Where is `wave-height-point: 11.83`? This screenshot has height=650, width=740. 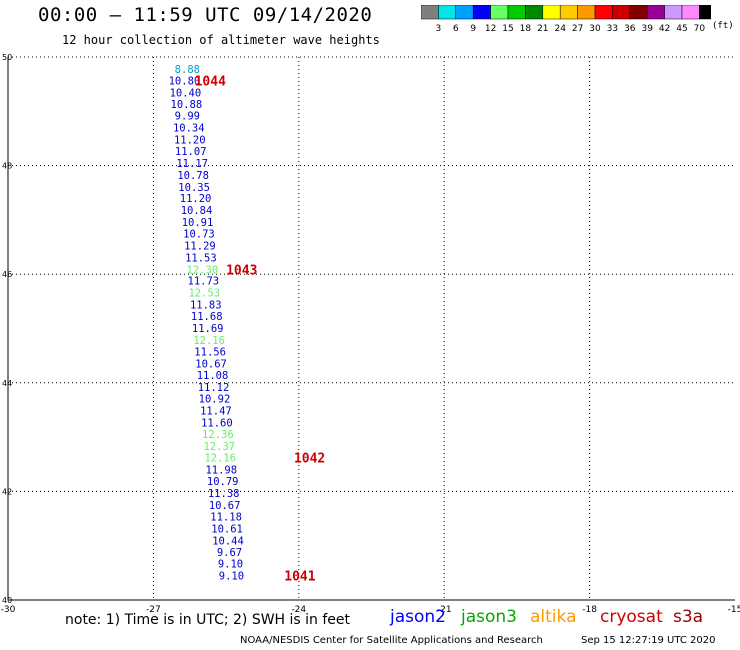 wave-height-point: 11.83 is located at coordinates (206, 306).